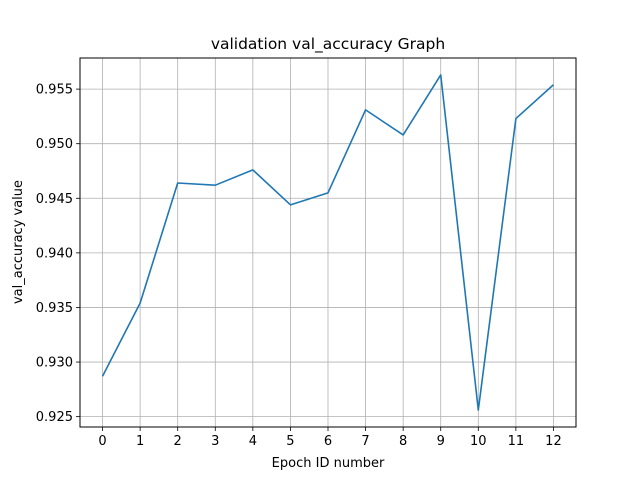 The image size is (640, 480). I want to click on y-axis-label: val_accuracy value, so click(18, 242).